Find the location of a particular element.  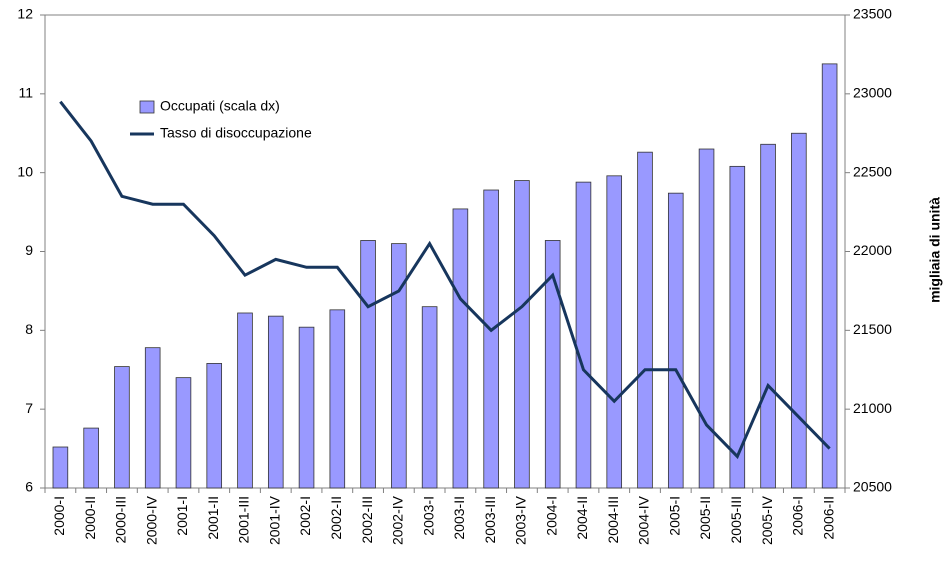

x-tick-label: 2005-III is located at coordinates (736, 519).